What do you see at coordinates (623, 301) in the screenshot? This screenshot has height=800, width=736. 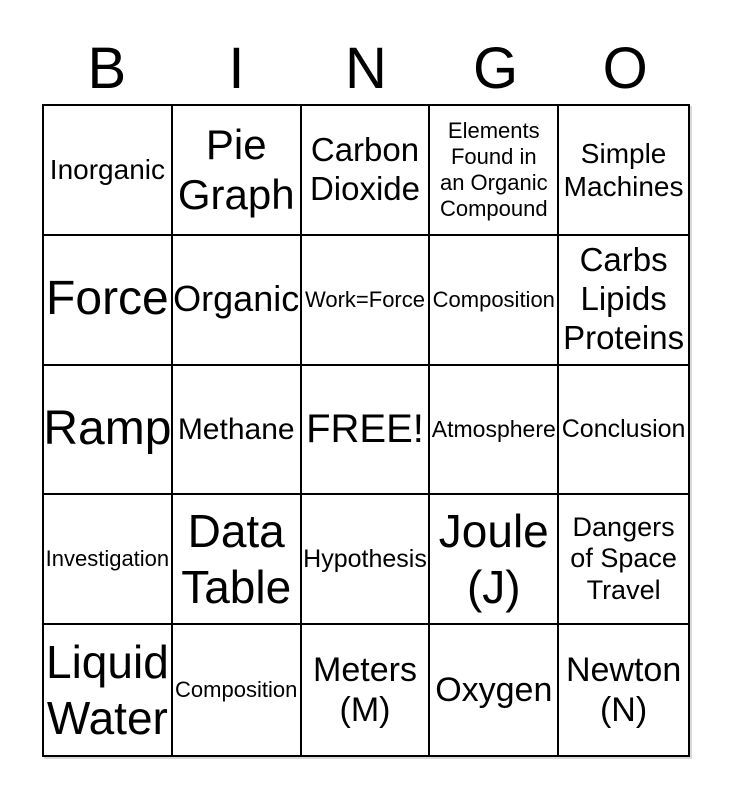 I see `cell-r2c5-carbs-lipids-proteins: Carbs Lipids Proteins` at bounding box center [623, 301].